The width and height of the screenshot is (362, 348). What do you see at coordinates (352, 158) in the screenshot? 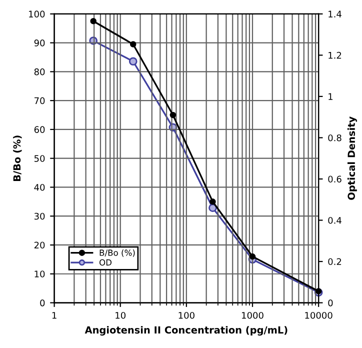
I see `y2-axis-title: Optical Density` at bounding box center [352, 158].